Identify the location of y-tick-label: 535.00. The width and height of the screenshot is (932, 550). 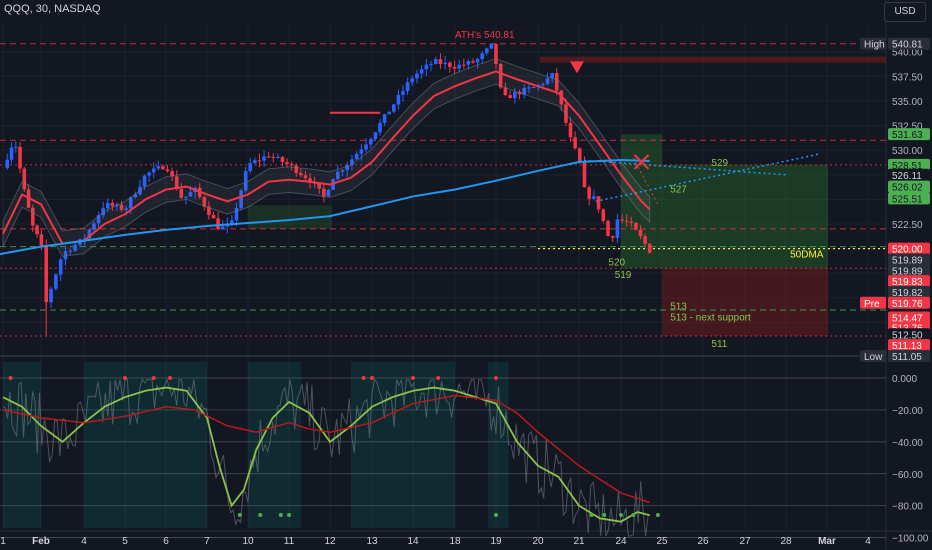
(907, 102).